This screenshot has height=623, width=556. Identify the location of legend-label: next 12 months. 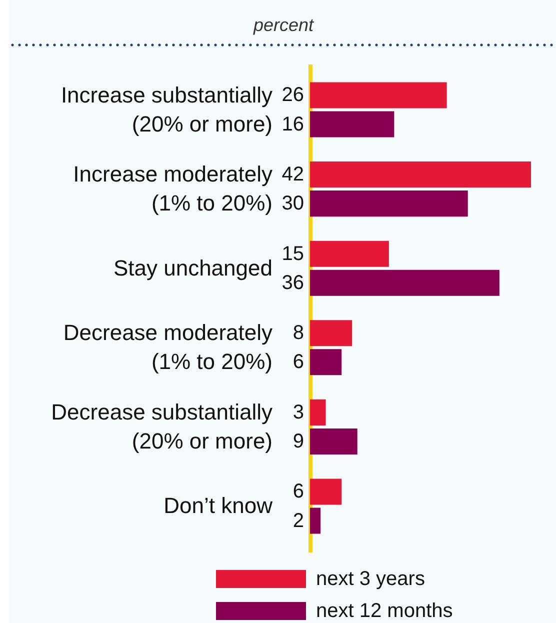
(384, 611).